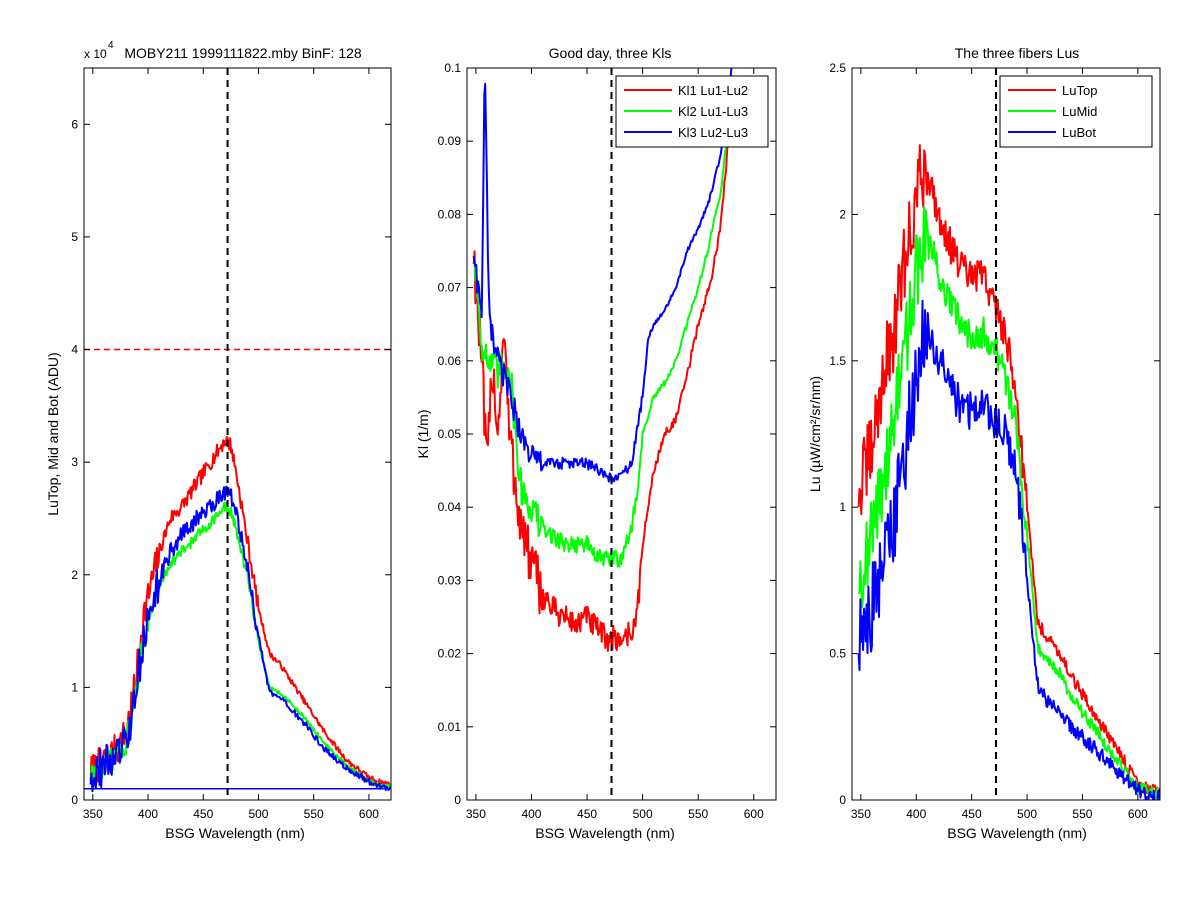 The image size is (1200, 900). I want to click on series-line-kl3-lu2-lu3, so click(602, 276).